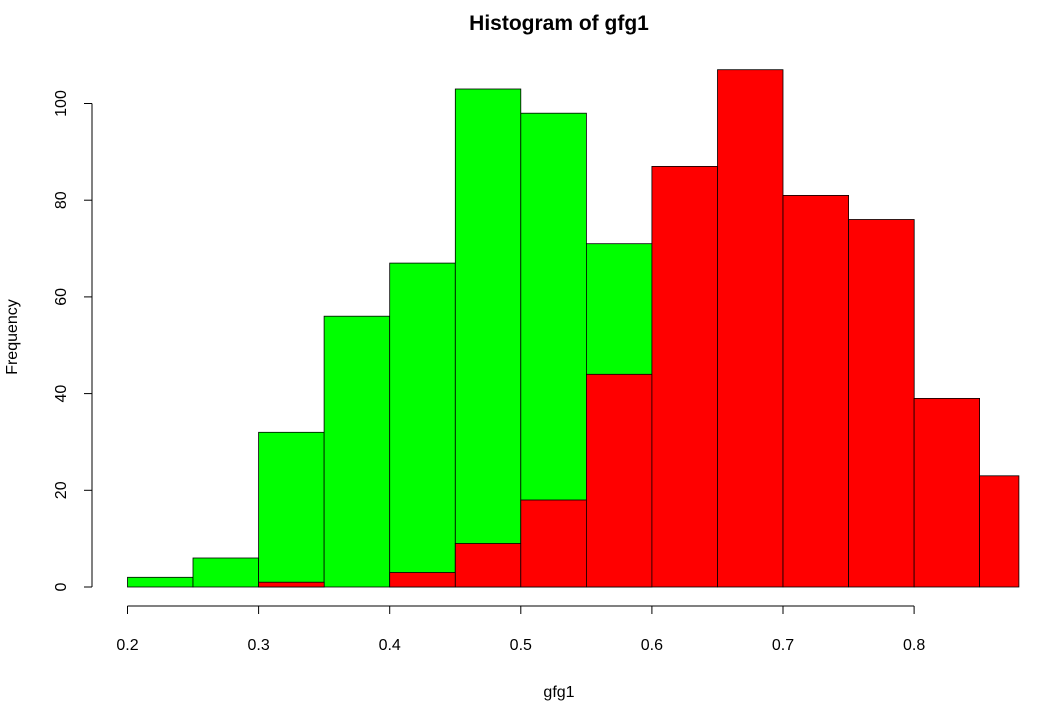  What do you see at coordinates (558, 692) in the screenshot?
I see `x-axis-label: gfg1` at bounding box center [558, 692].